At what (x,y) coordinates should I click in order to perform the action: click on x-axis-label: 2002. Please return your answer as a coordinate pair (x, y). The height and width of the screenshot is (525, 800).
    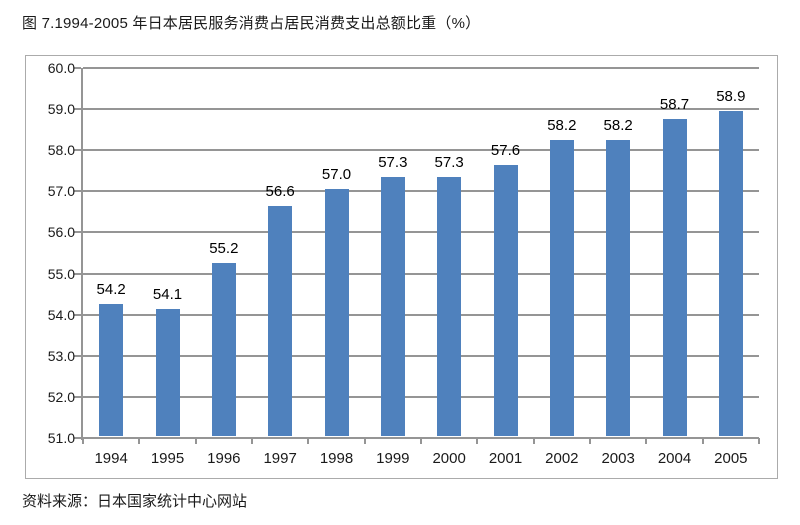
    Looking at the image, I should click on (562, 458).